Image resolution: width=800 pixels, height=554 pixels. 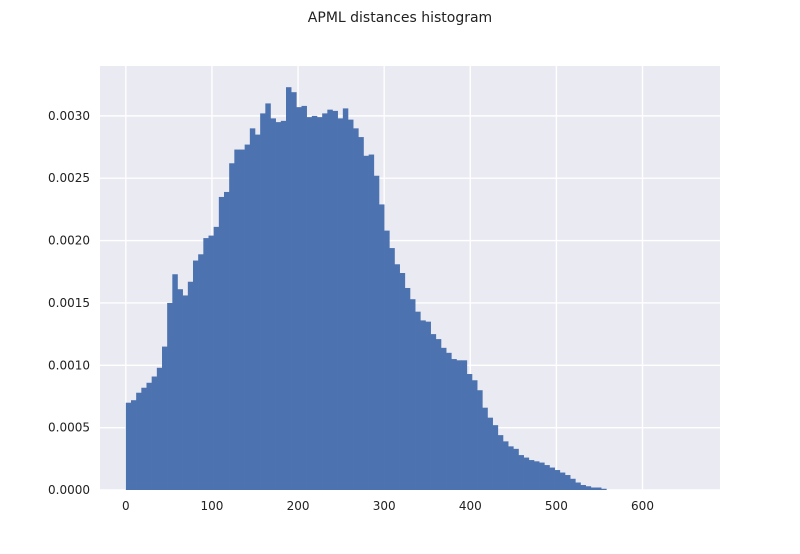 What do you see at coordinates (69, 490) in the screenshot?
I see `y-tick-label: 0.0000` at bounding box center [69, 490].